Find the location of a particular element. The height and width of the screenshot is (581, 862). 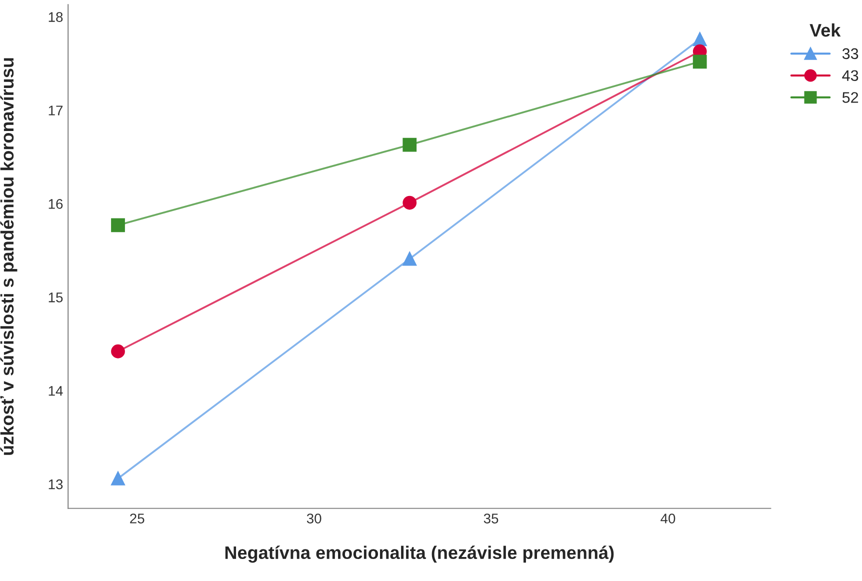

y-tick-label: 17 is located at coordinates (55, 111).